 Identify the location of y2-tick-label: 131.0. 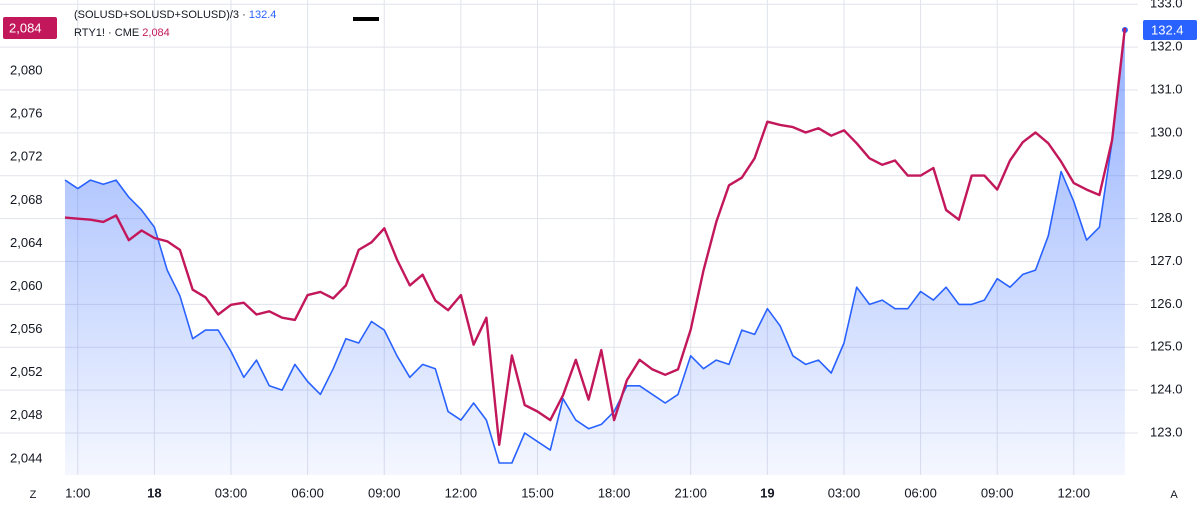
(1166, 88).